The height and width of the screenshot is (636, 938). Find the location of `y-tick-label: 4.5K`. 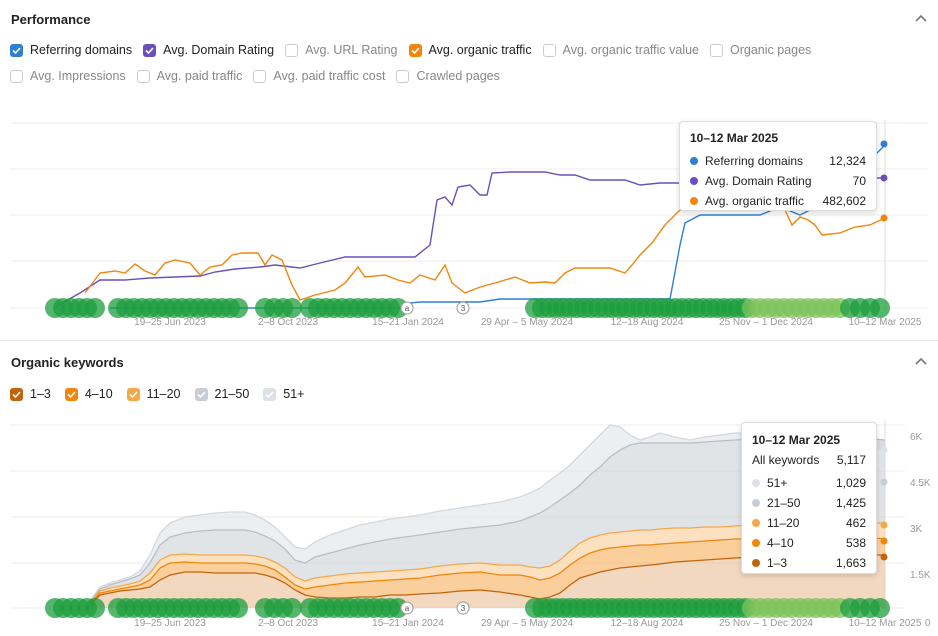

y-tick-label: 4.5K is located at coordinates (920, 483).